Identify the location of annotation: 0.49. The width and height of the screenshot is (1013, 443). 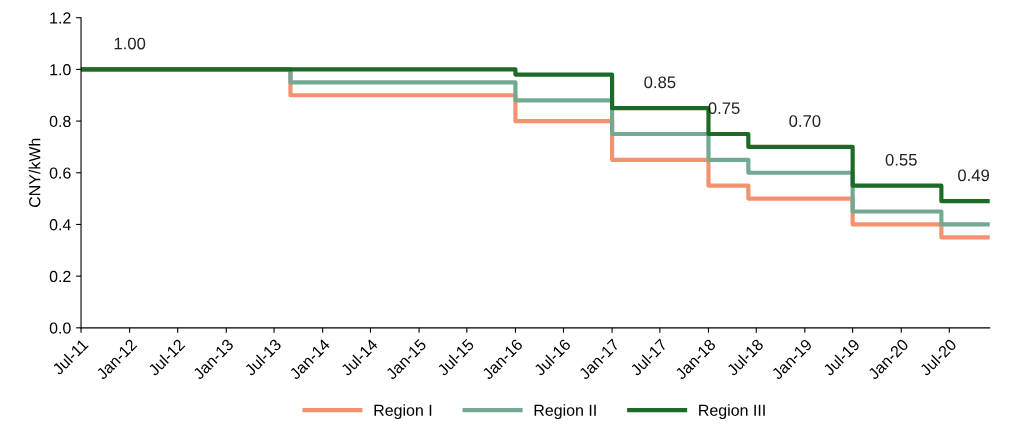
(974, 175).